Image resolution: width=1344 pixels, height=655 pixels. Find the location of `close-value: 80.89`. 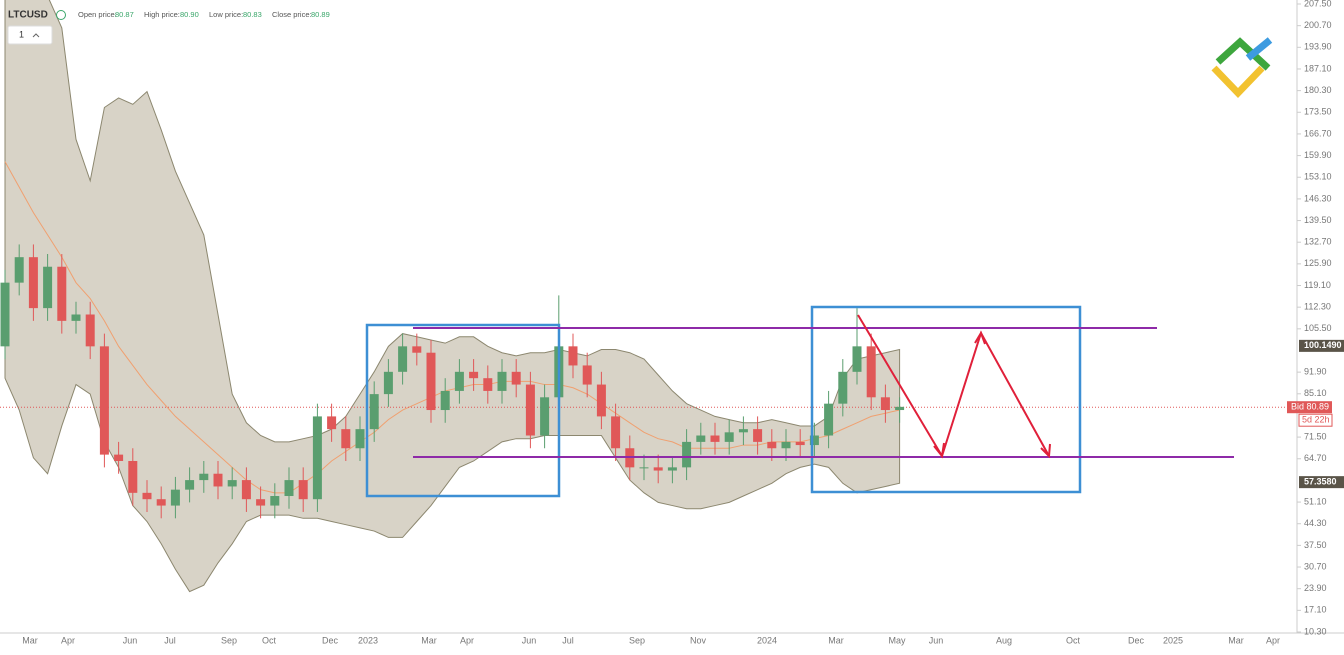

close-value: 80.89 is located at coordinates (320, 14).